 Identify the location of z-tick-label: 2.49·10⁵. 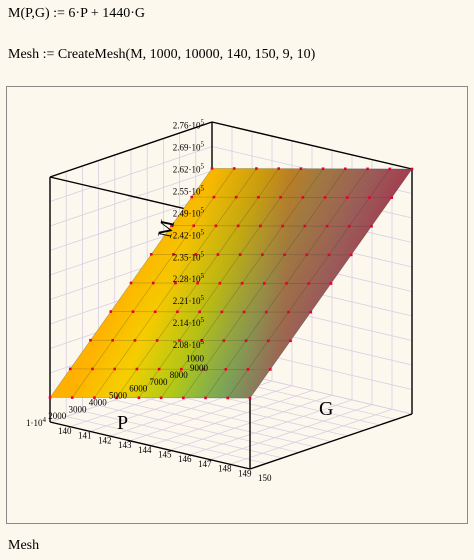
(189, 212).